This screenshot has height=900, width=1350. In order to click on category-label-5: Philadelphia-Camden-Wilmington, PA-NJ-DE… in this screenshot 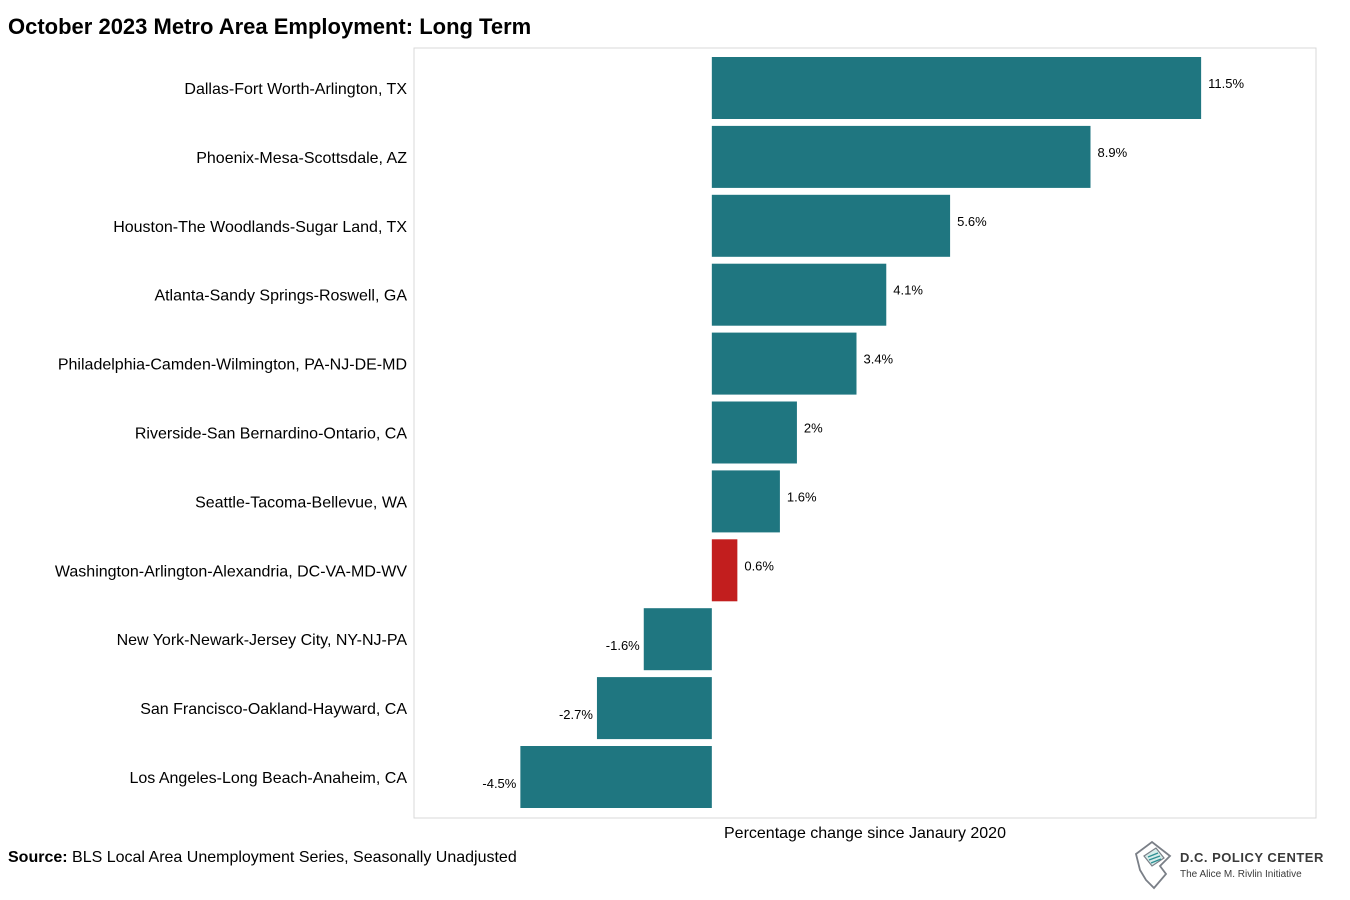, I will do `click(232, 365)`.